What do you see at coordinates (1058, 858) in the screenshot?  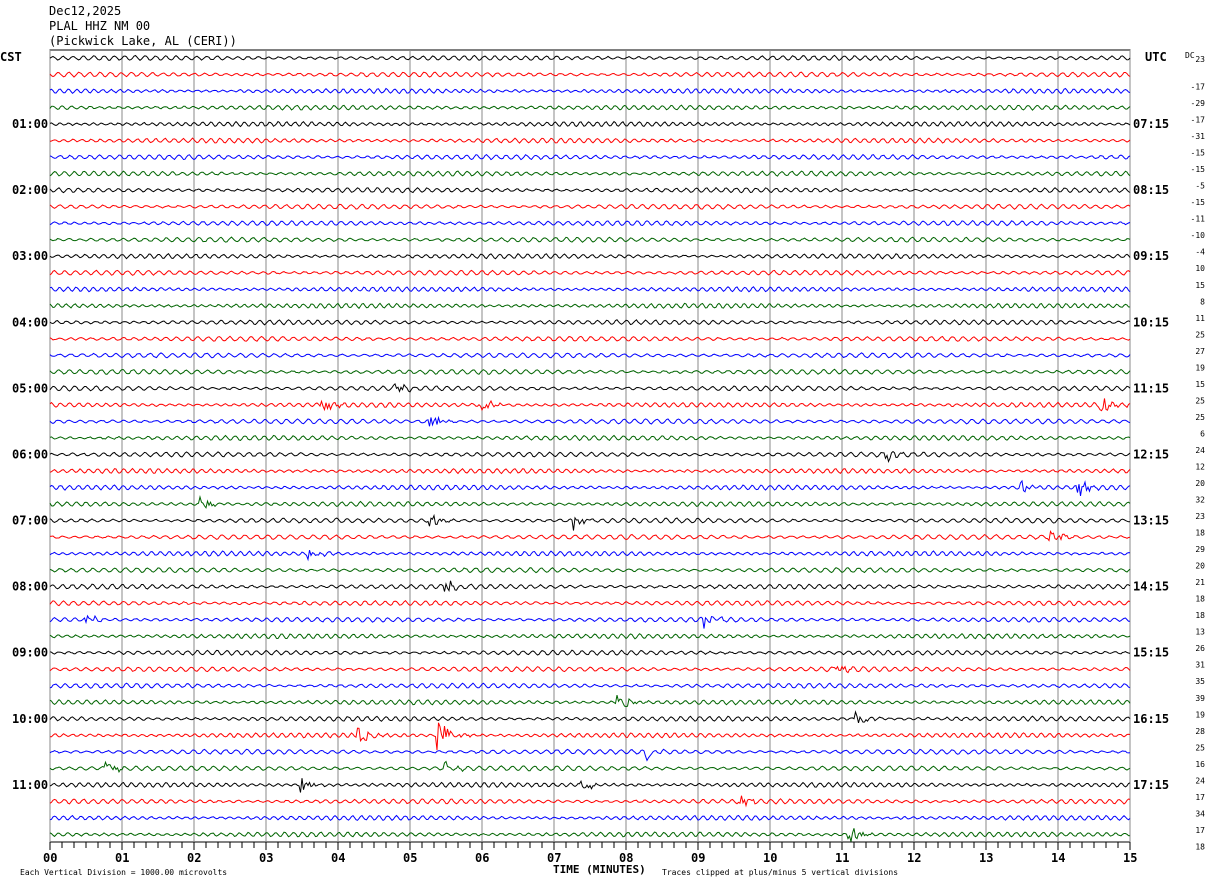 I see `x-tick-label: 14` at bounding box center [1058, 858].